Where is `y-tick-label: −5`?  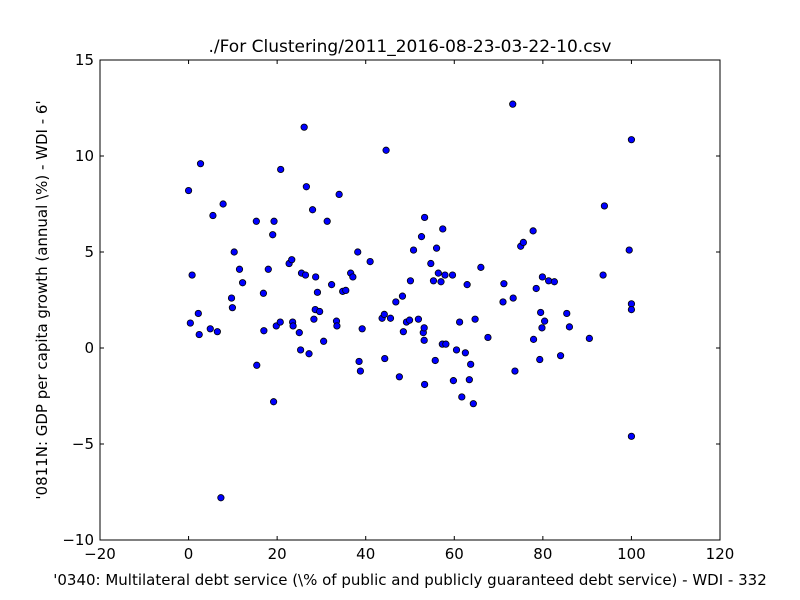
y-tick-label: −5 is located at coordinates (83, 444).